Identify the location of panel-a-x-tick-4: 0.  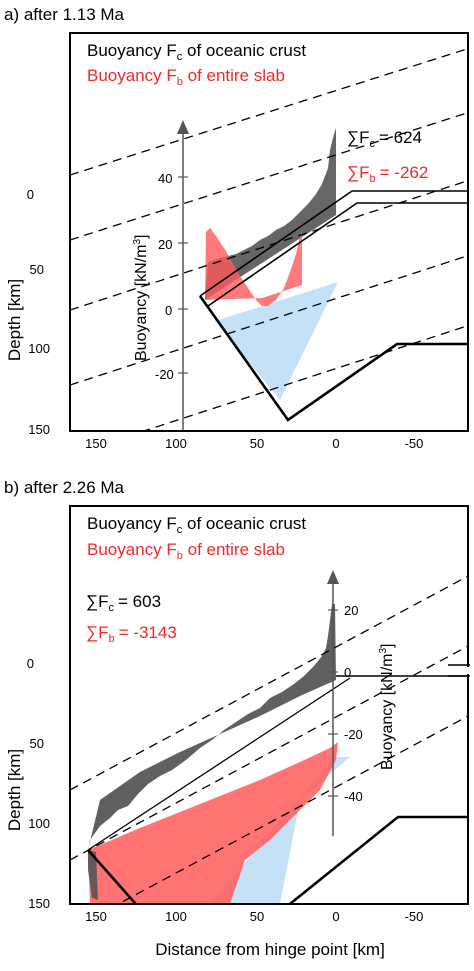
(335, 443).